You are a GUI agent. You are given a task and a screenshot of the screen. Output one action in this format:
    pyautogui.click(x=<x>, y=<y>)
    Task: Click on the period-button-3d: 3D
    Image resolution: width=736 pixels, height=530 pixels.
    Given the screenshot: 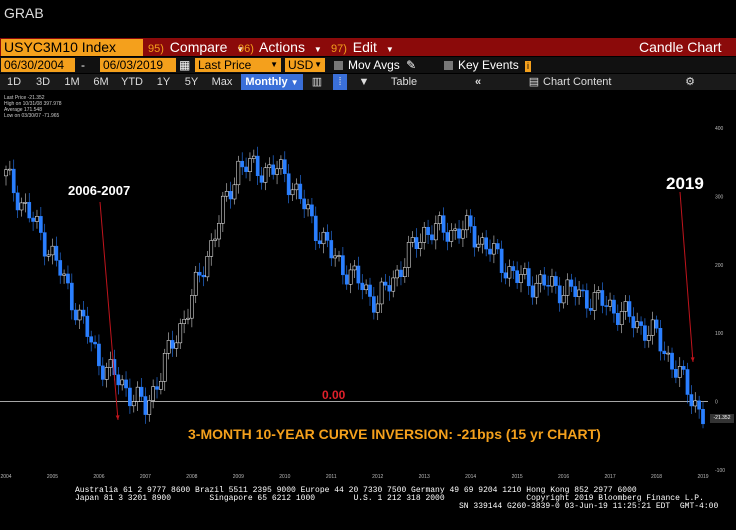 What is the action you would take?
    pyautogui.click(x=43, y=82)
    